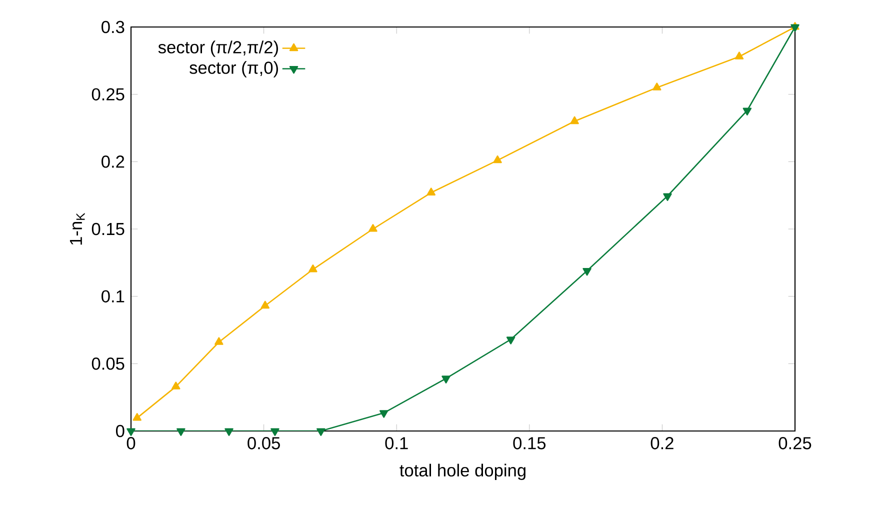 The image size is (870, 512). Describe the element at coordinates (108, 364) in the screenshot. I see `y-tick-label: 0.05` at that location.